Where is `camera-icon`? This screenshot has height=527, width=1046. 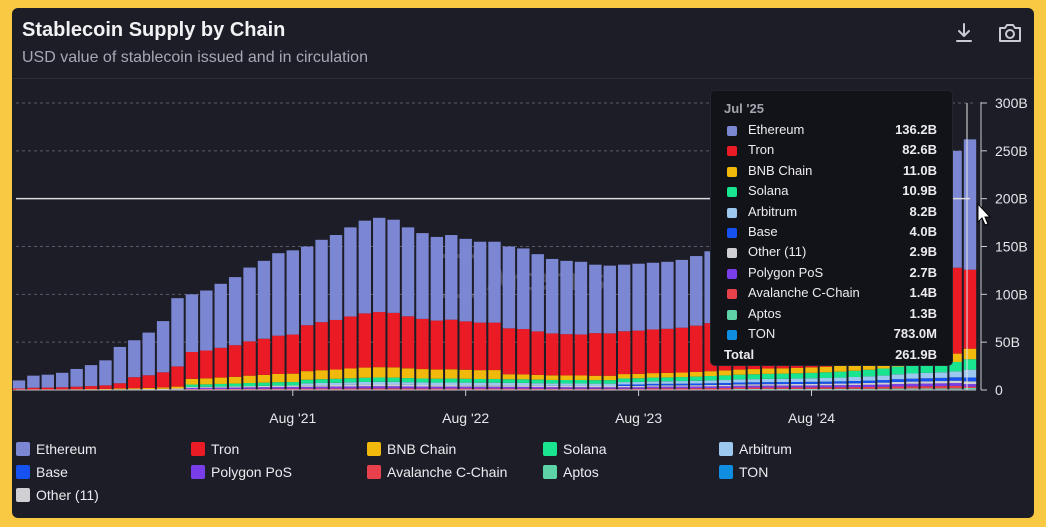
camera-icon is located at coordinates (1010, 33).